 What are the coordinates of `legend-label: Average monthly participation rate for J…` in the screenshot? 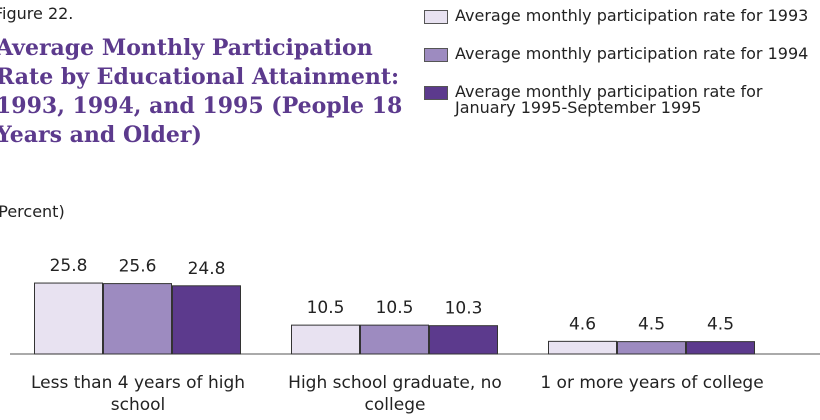 It's located at (609, 99).